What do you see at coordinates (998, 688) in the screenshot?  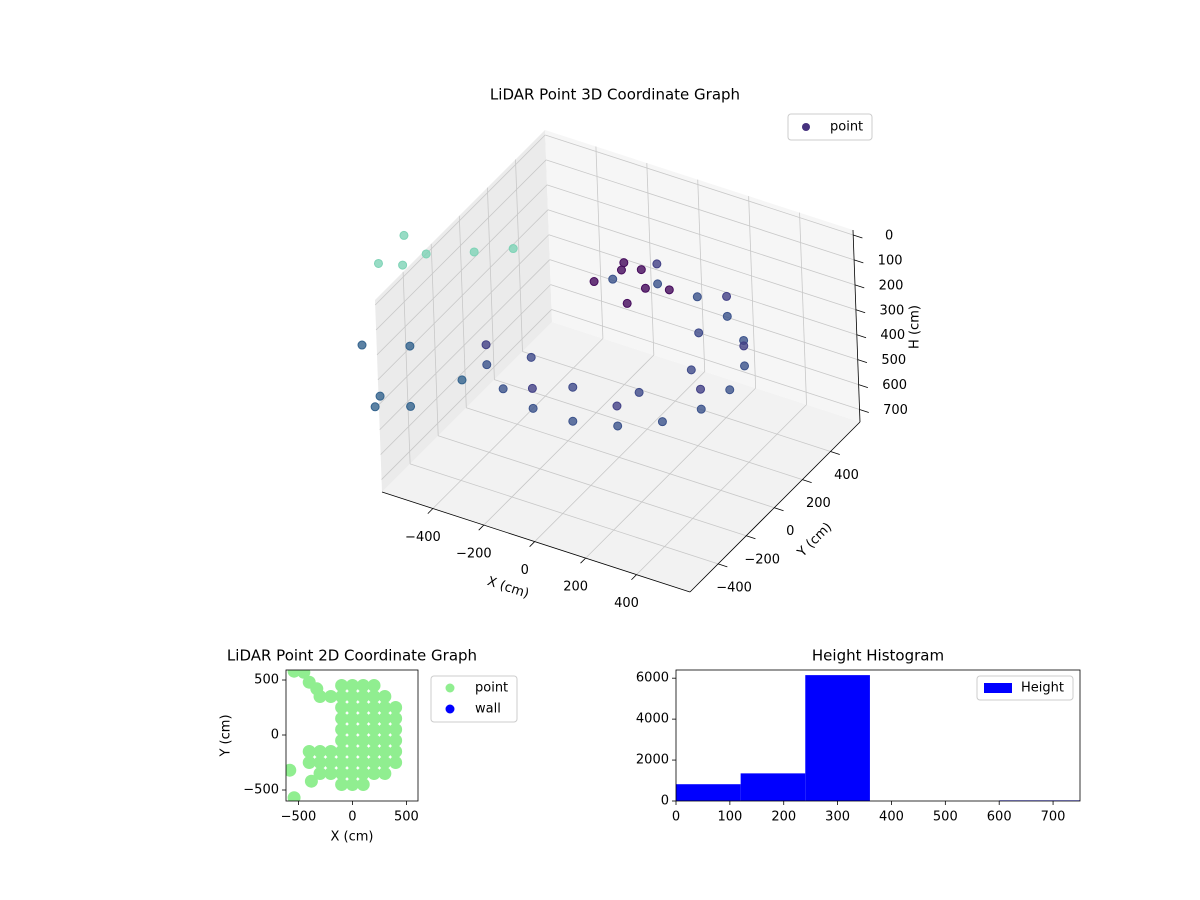 I see `legend-swatch` at bounding box center [998, 688].